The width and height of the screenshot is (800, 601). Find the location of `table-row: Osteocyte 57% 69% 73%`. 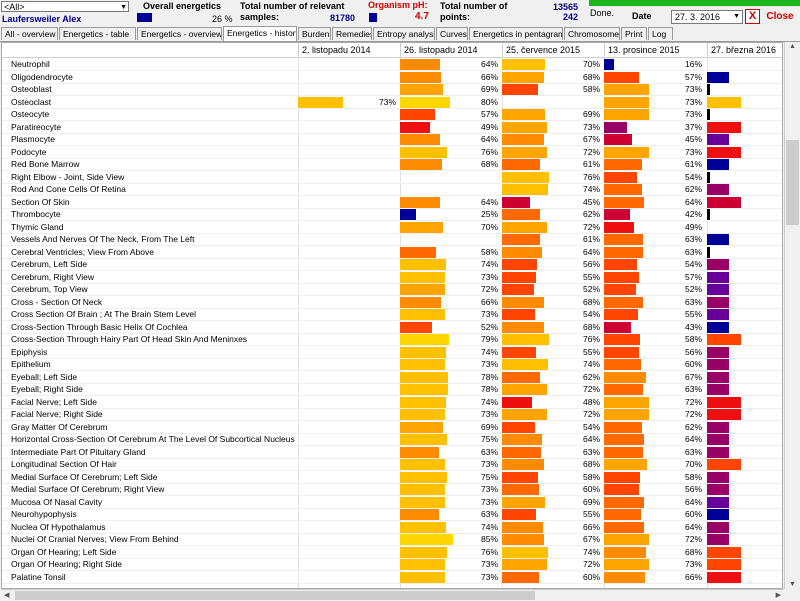

table-row: Osteocyte 57% 69% 73% is located at coordinates (392, 114).